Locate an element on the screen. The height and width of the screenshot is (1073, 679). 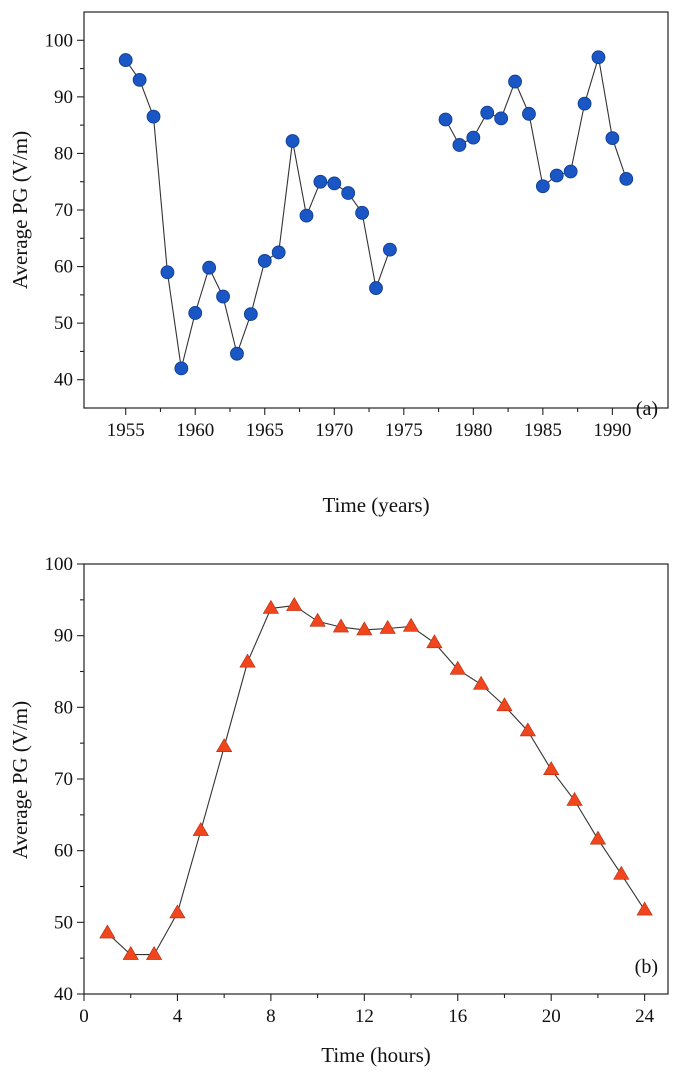
x-tick-label-b: 24 is located at coordinates (645, 1016).